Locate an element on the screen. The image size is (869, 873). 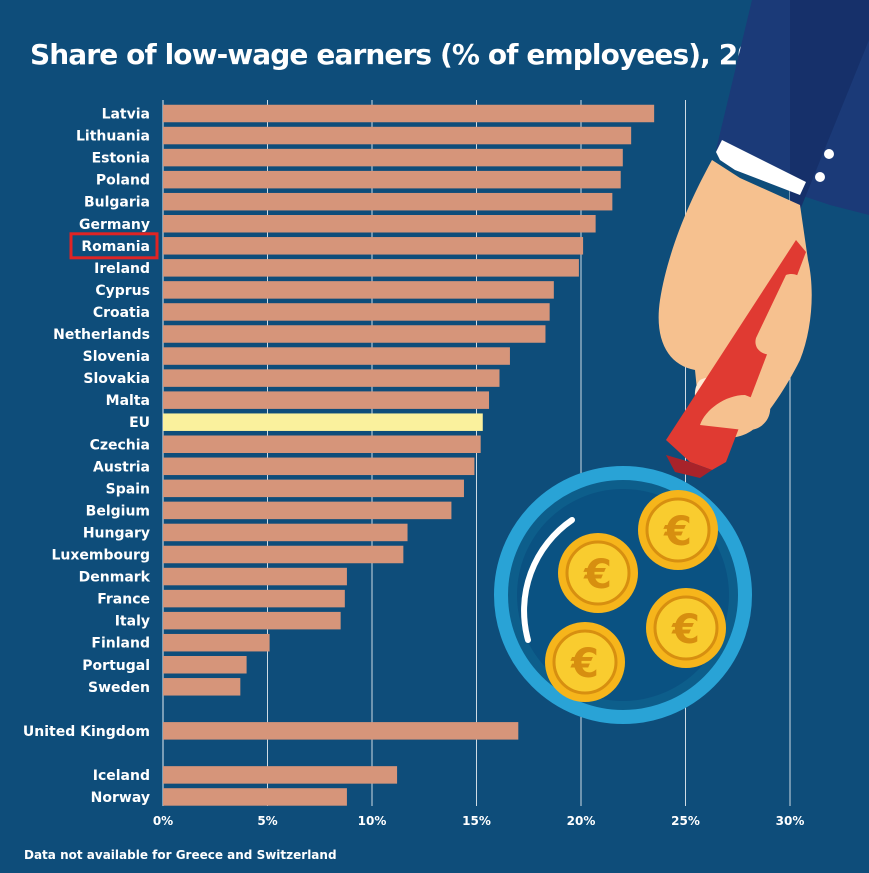
bar-poland is located at coordinates (392, 179).